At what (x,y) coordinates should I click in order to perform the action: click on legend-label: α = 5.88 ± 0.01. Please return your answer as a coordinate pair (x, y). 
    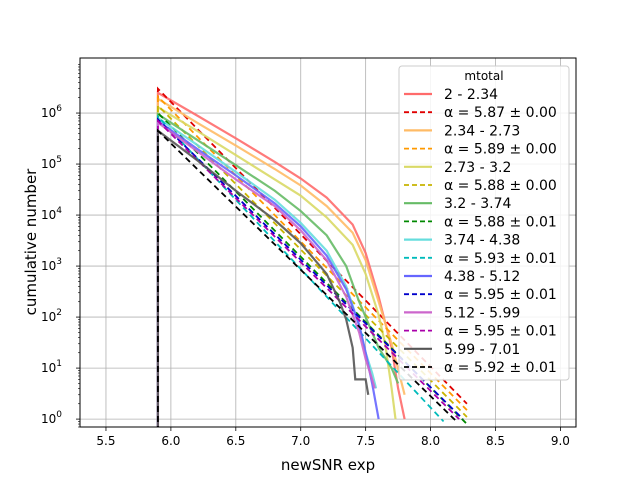
    Looking at the image, I should click on (500, 222).